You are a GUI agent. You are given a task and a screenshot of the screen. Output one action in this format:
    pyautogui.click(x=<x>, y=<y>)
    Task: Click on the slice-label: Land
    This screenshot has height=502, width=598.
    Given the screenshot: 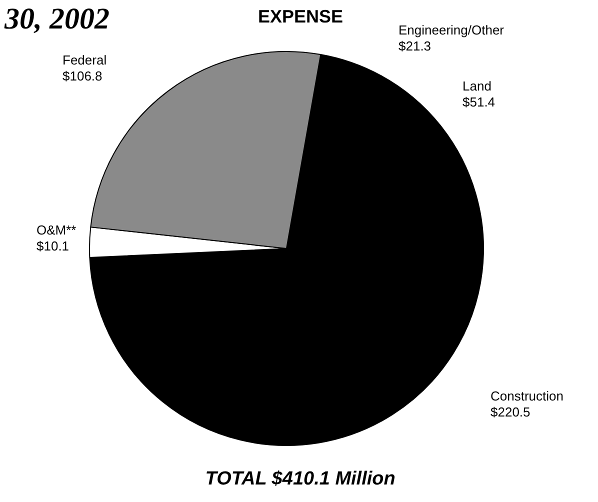 What is the action you would take?
    pyautogui.click(x=477, y=86)
    